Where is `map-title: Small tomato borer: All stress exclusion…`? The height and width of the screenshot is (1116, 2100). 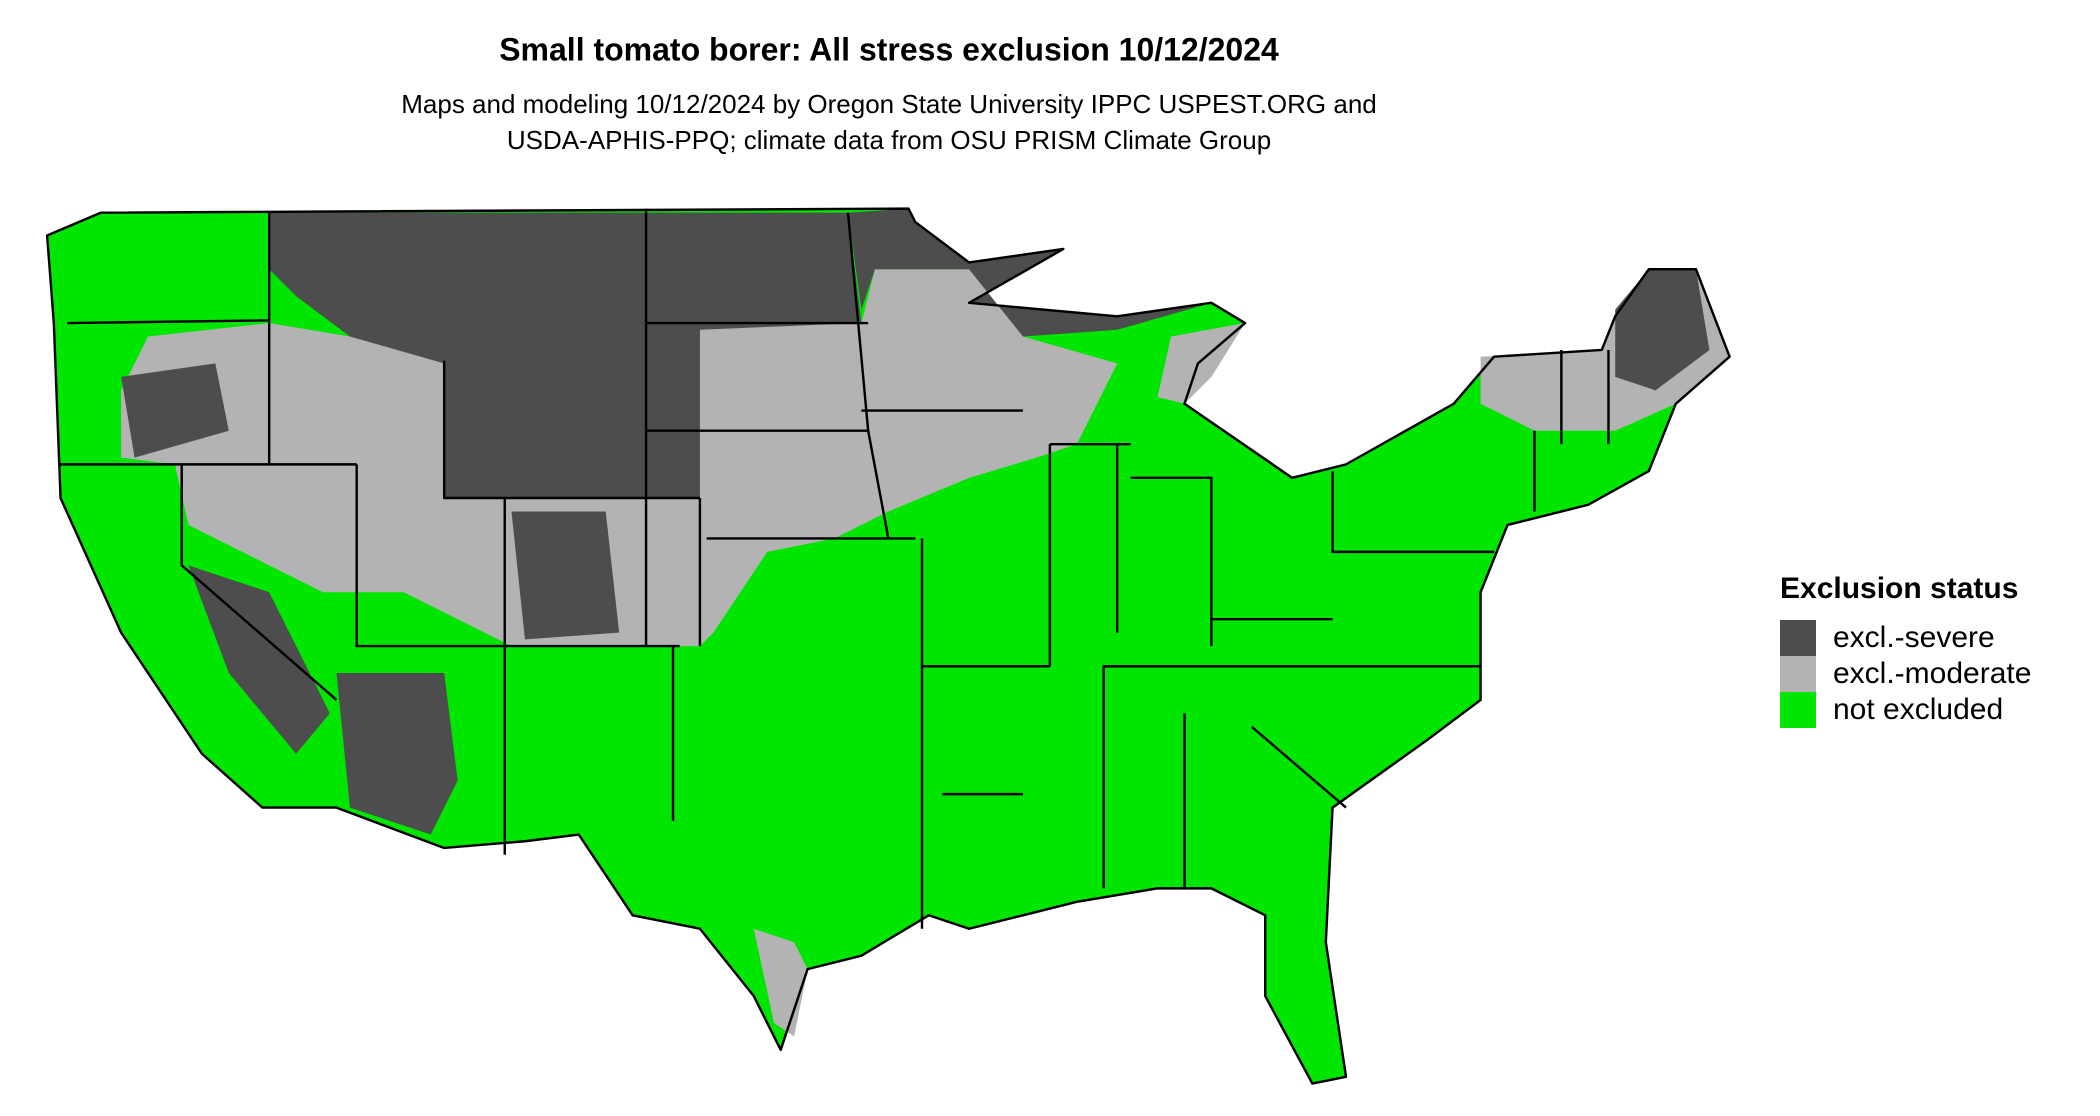
map-title: Small tomato borer: All stress exclusion… is located at coordinates (889, 49).